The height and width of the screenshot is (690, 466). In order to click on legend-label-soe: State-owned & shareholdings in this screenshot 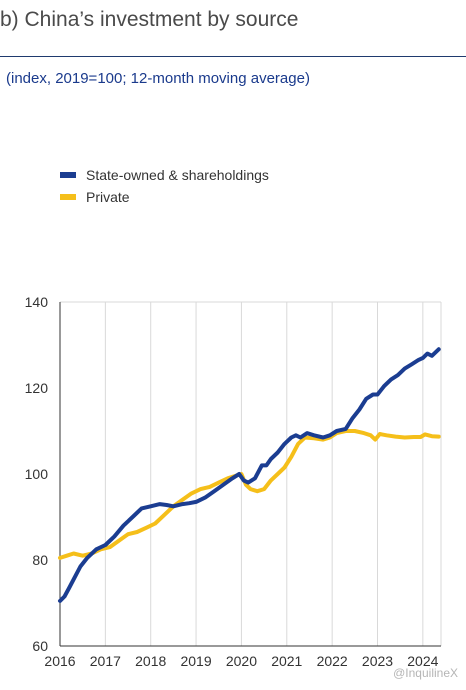, I will do `click(177, 175)`.